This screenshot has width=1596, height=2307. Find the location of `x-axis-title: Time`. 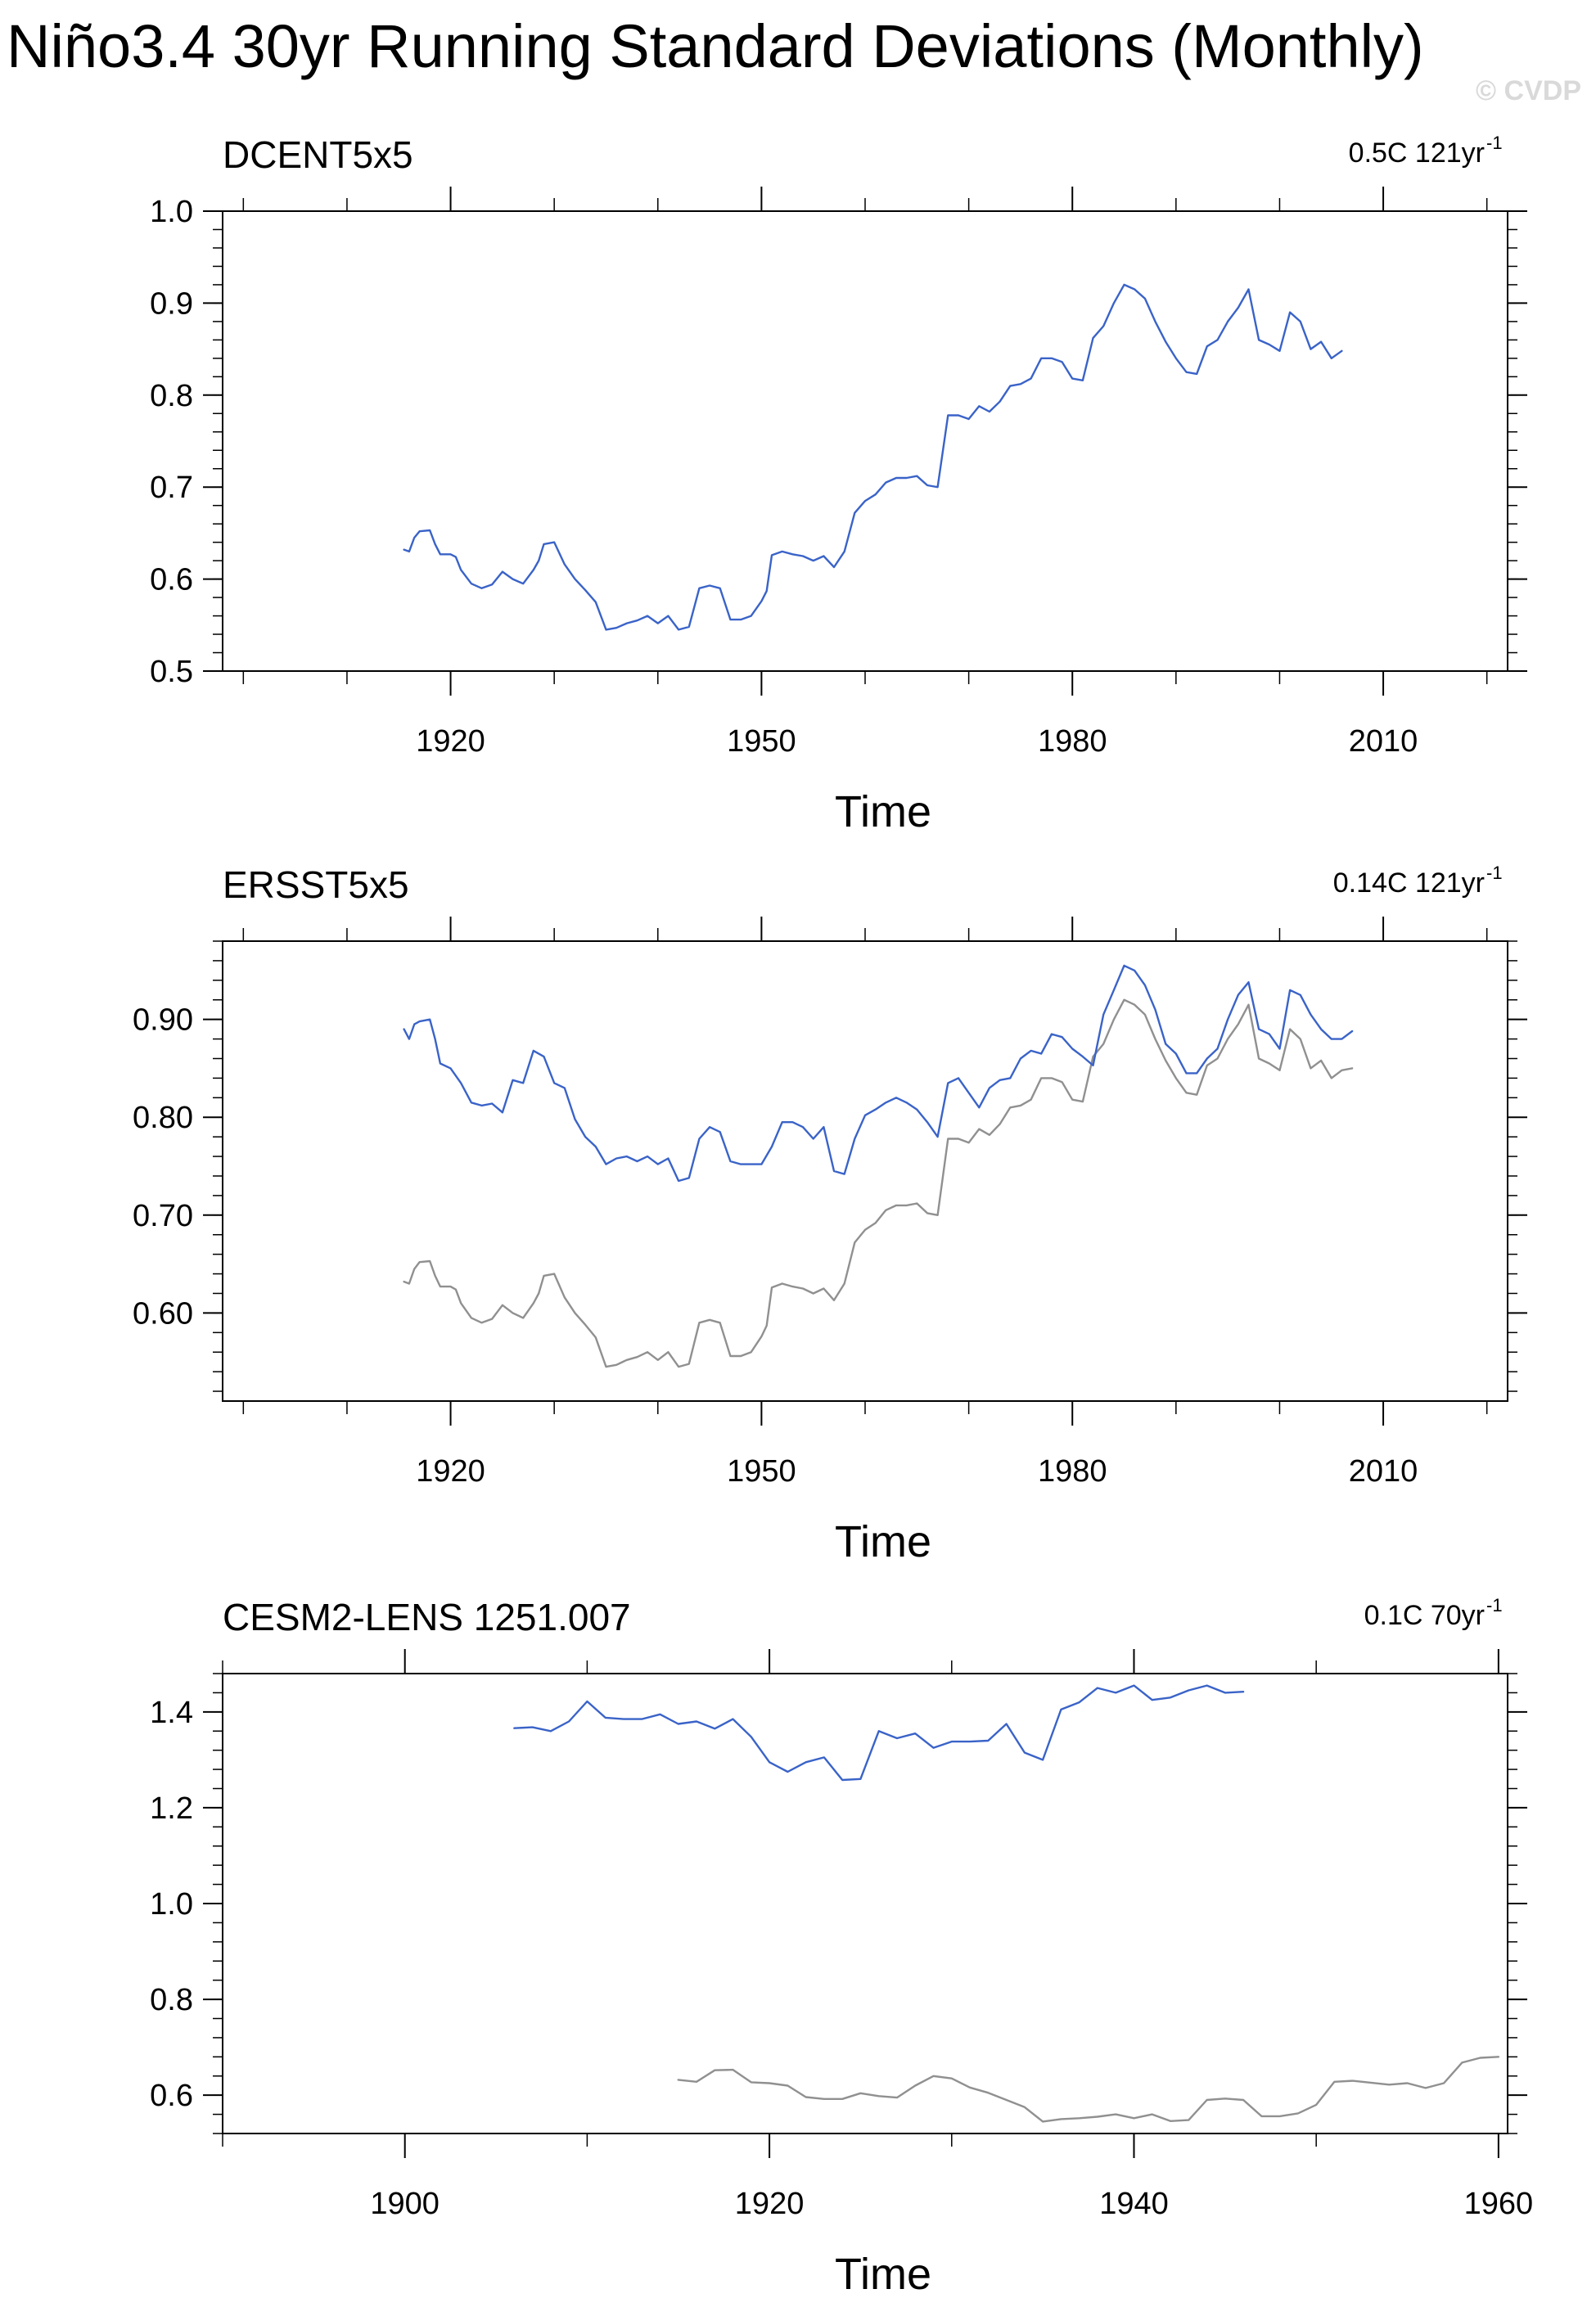

x-axis-title: Time is located at coordinates (883, 811).